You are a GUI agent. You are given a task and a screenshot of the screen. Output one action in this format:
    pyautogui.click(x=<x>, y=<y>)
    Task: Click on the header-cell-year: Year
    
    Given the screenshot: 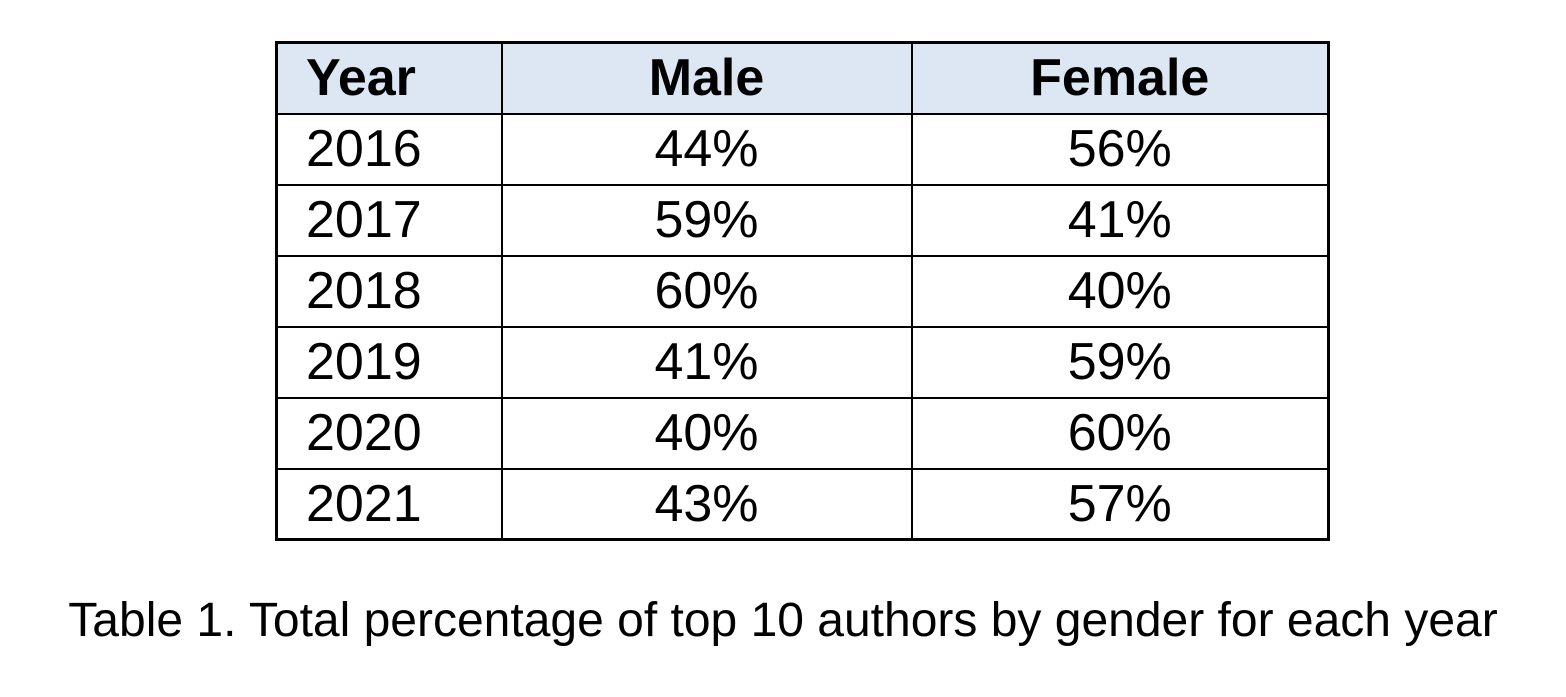 What is the action you would take?
    pyautogui.click(x=389, y=78)
    